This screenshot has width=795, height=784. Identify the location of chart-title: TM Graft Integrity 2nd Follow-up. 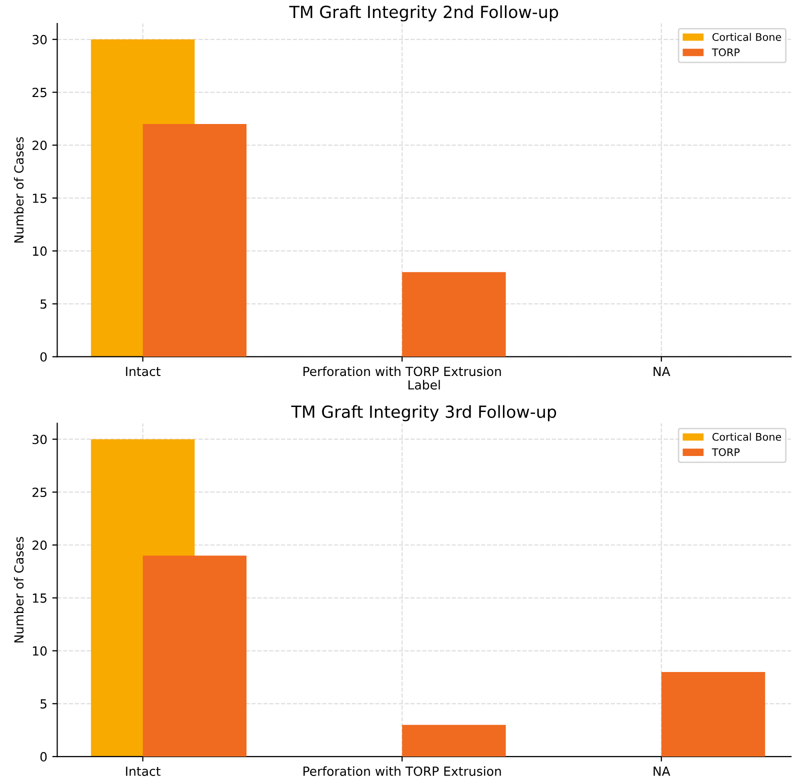
(423, 13).